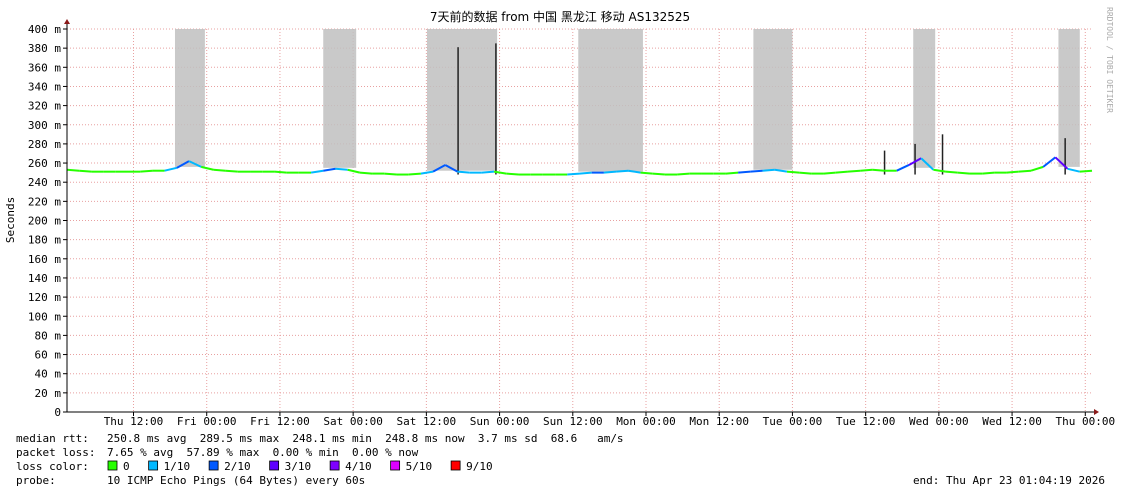  Describe the element at coordinates (126, 466) in the screenshot. I see `legend-label: 0` at that location.